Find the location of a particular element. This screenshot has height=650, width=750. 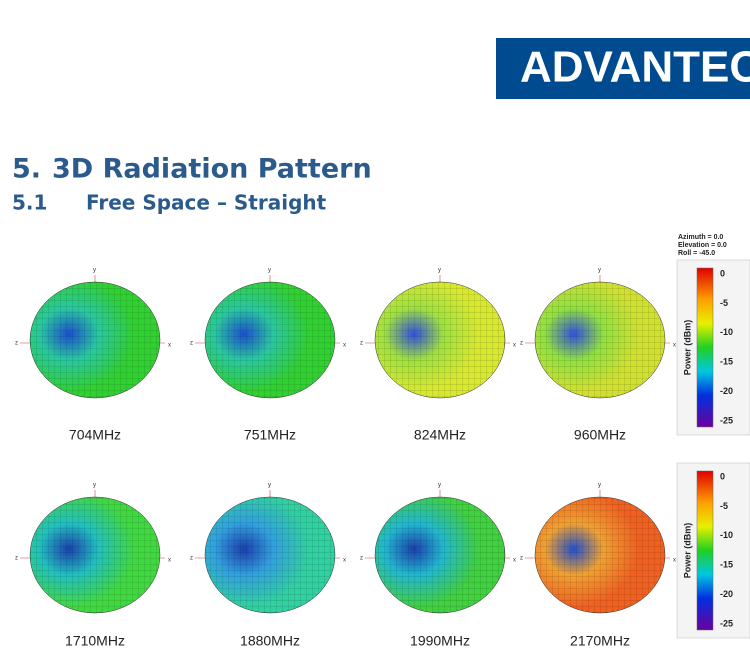

section-number: 5. is located at coordinates (26, 169).